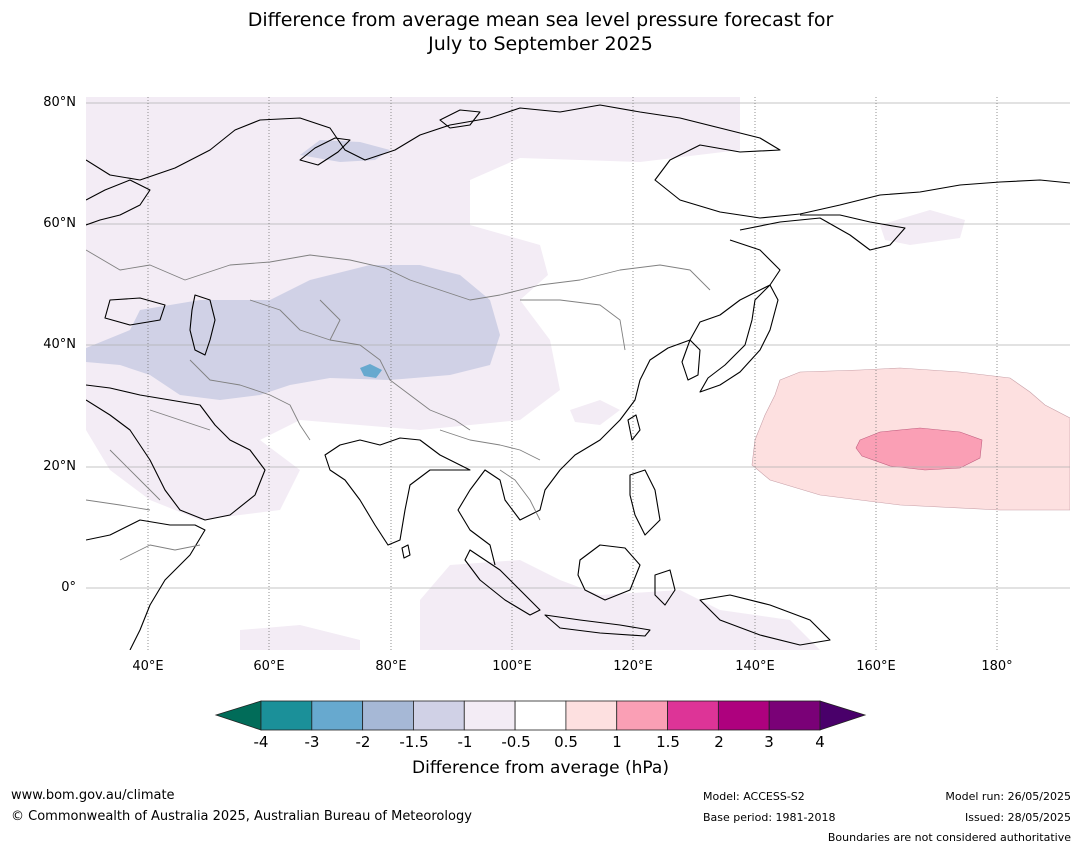 This screenshot has height=850, width=1081. Describe the element at coordinates (465, 742) in the screenshot. I see `colorbar-label-n1: -1` at that location.